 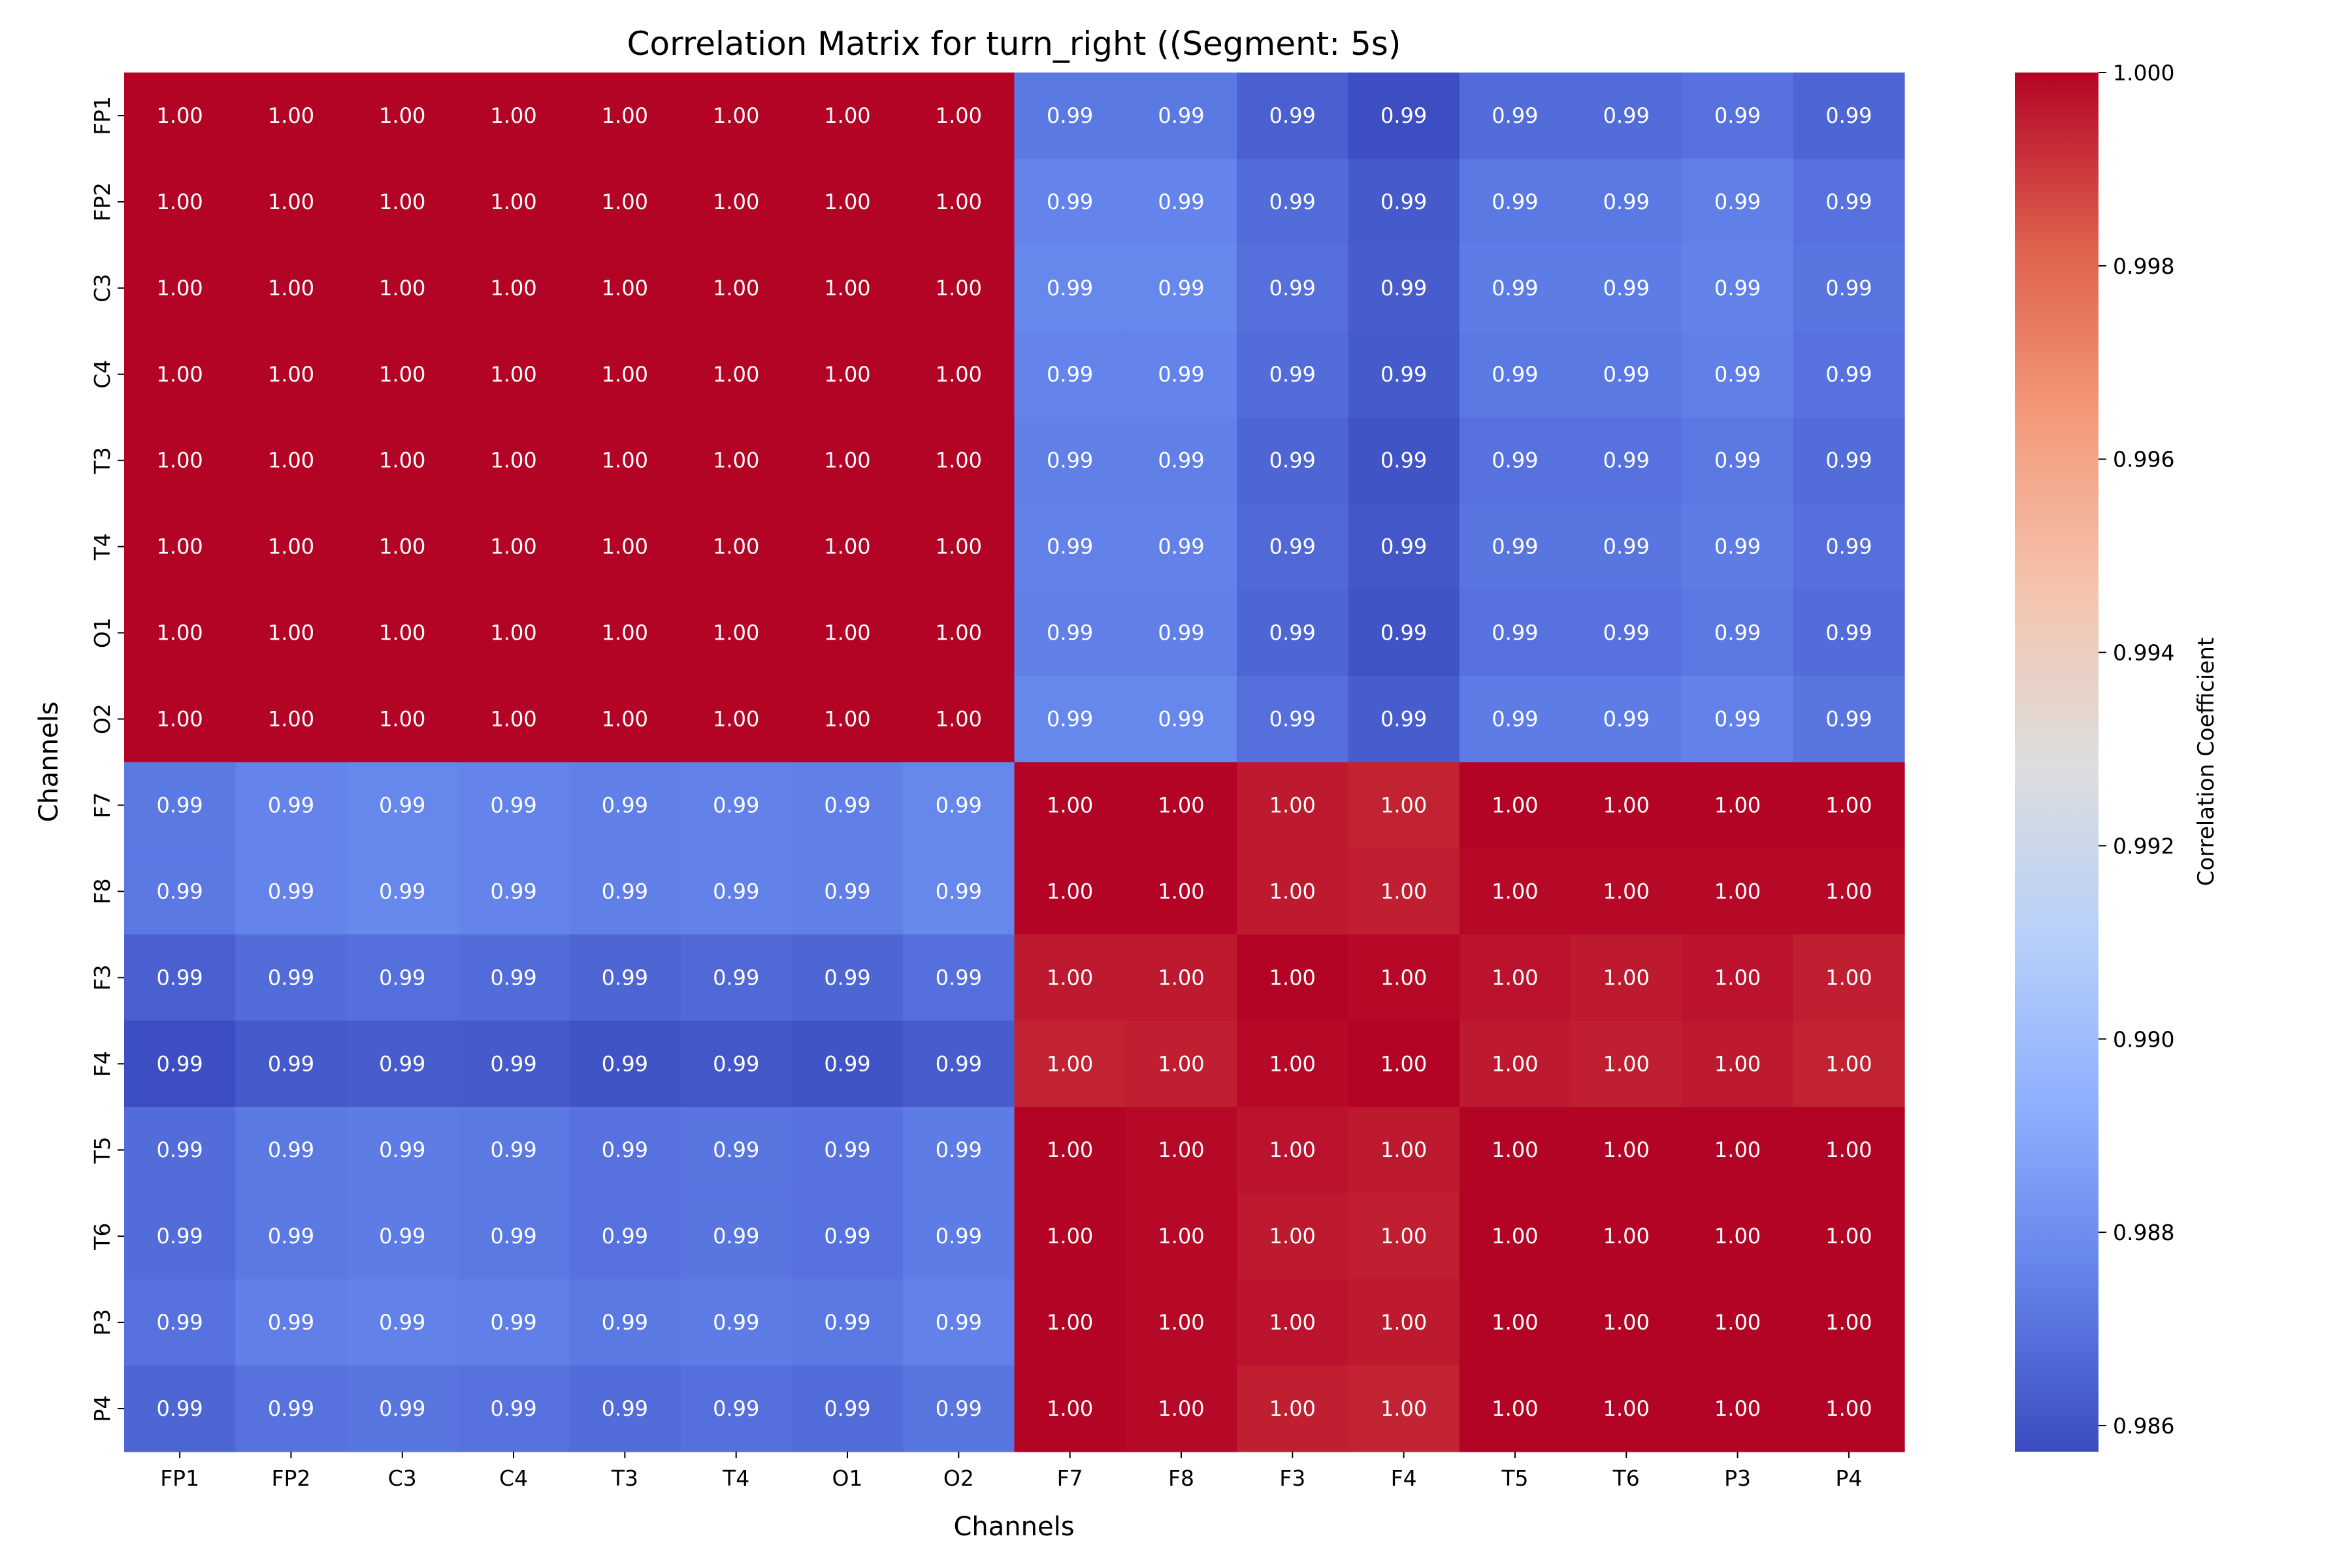 What do you see at coordinates (2143, 266) in the screenshot?
I see `colorbar-tick-label: 0.998` at bounding box center [2143, 266].